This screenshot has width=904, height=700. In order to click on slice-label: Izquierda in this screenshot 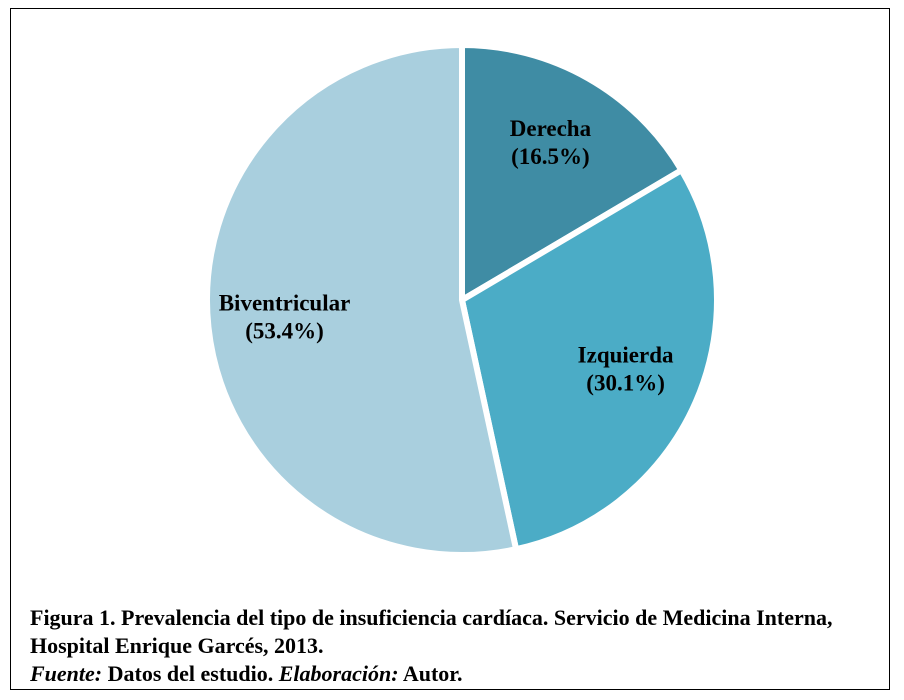, I will do `click(626, 355)`.